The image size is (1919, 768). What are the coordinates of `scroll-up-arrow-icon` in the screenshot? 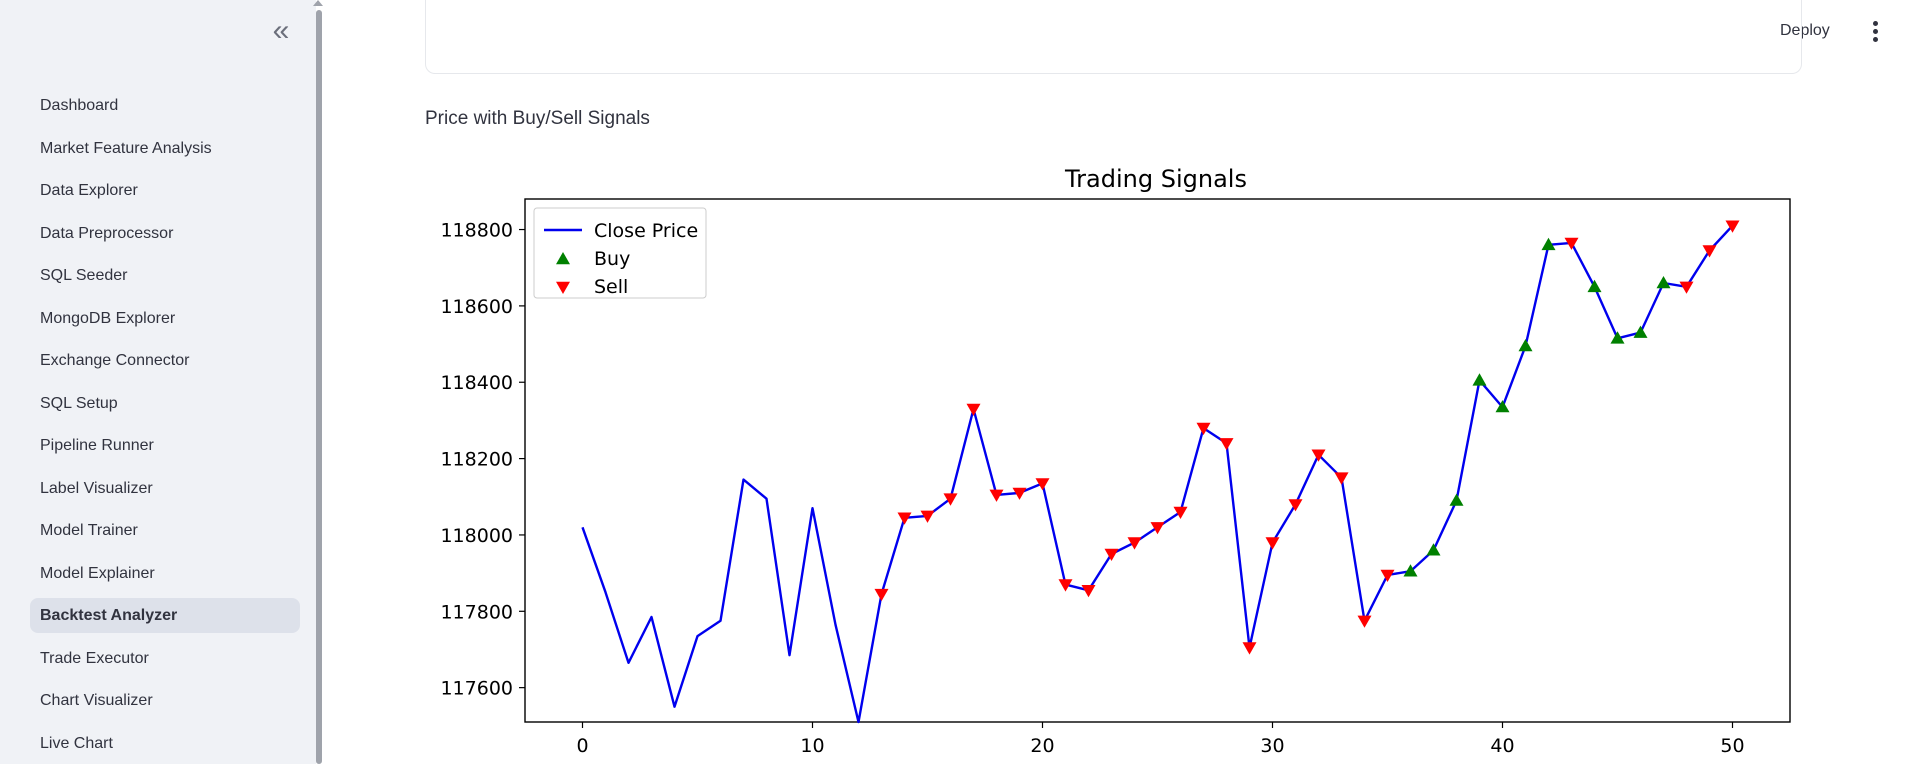 It's located at (318, 3).